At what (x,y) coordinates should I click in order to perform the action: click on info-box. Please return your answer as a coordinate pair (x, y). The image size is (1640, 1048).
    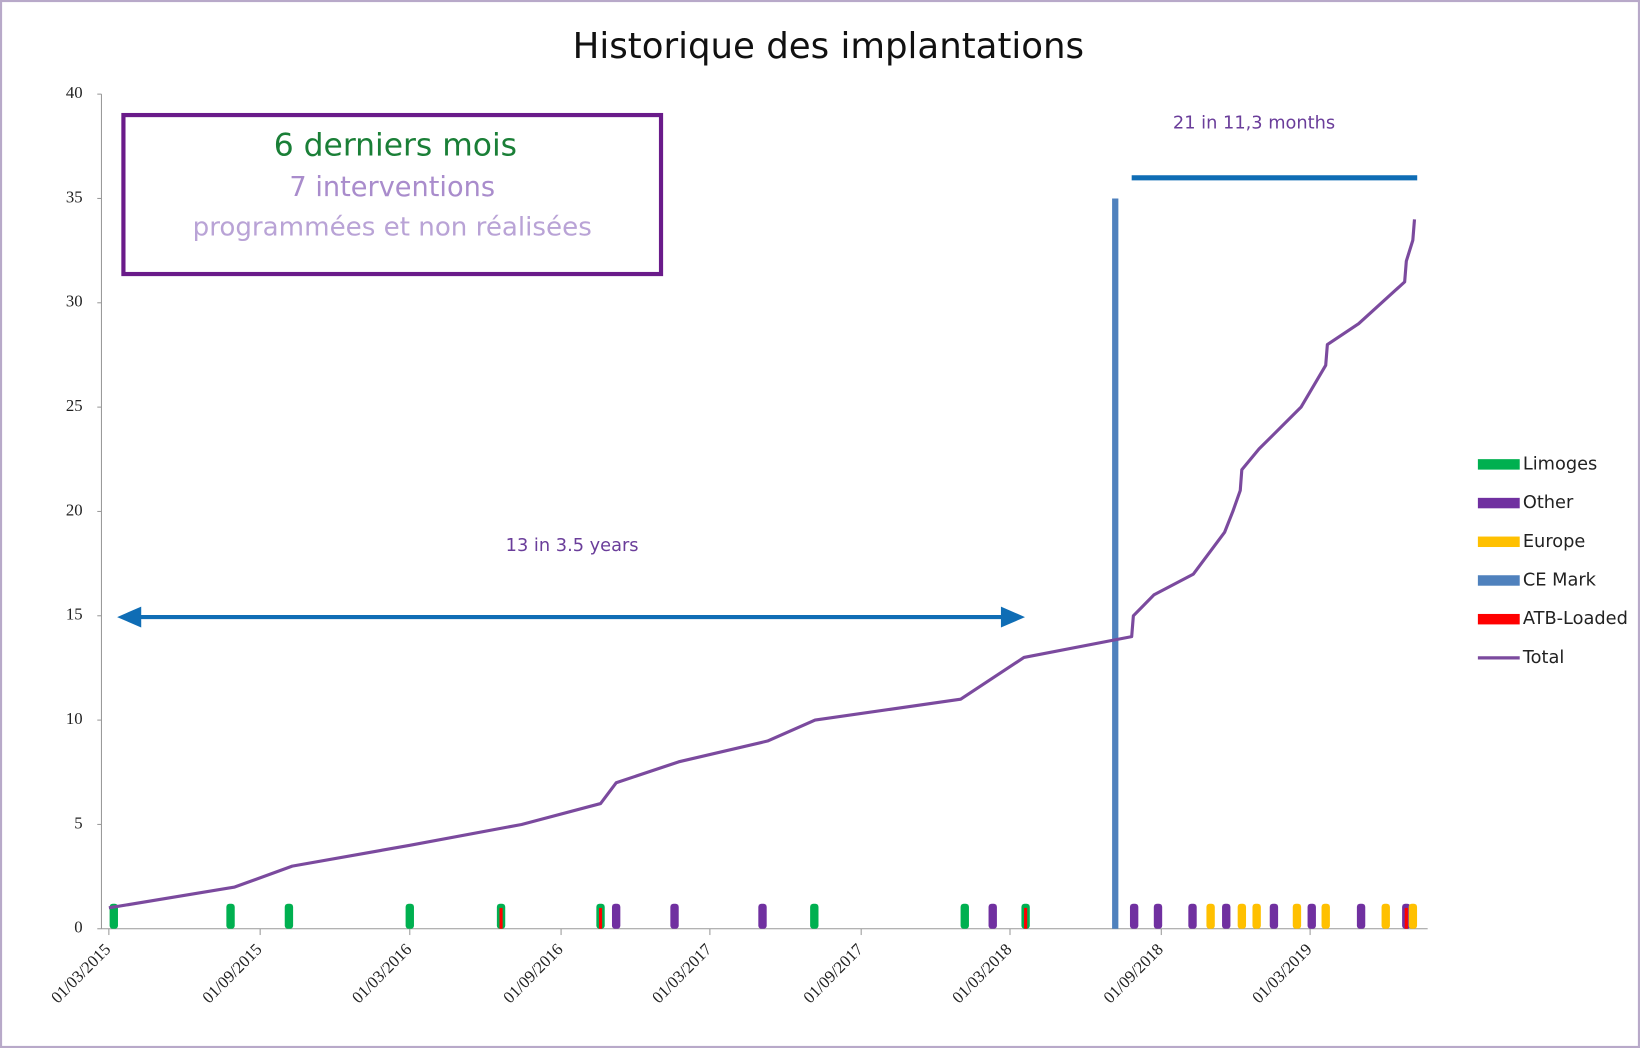
    Looking at the image, I should click on (392, 194).